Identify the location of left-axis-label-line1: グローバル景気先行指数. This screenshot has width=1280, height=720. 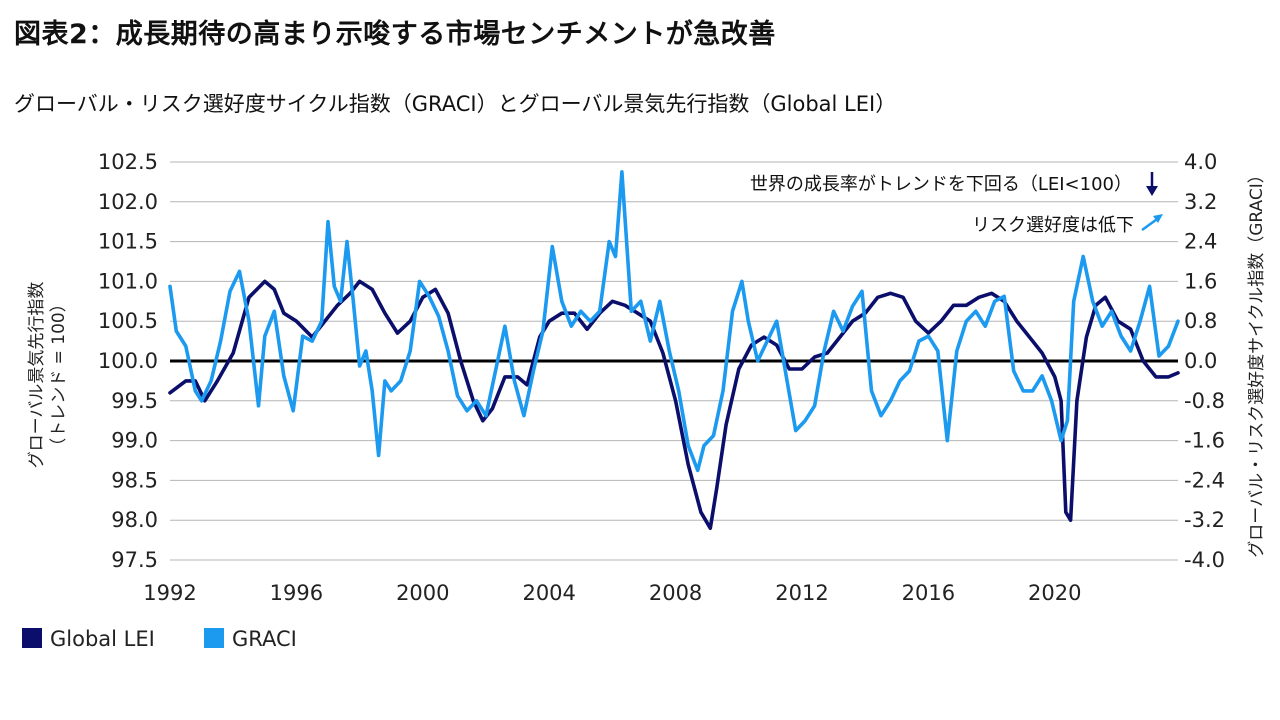
(37, 375).